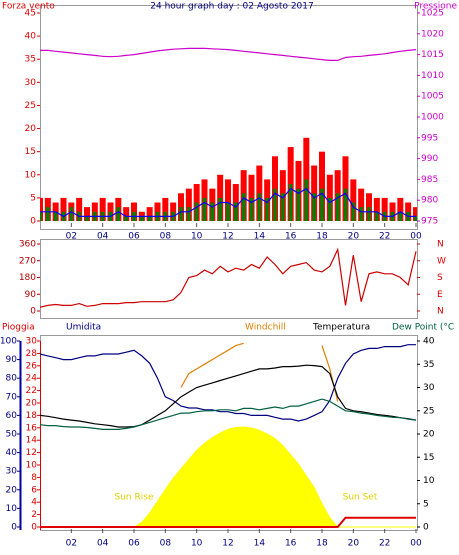  What do you see at coordinates (27, 245) in the screenshot?
I see `y-tick-label: 360` at bounding box center [27, 245].